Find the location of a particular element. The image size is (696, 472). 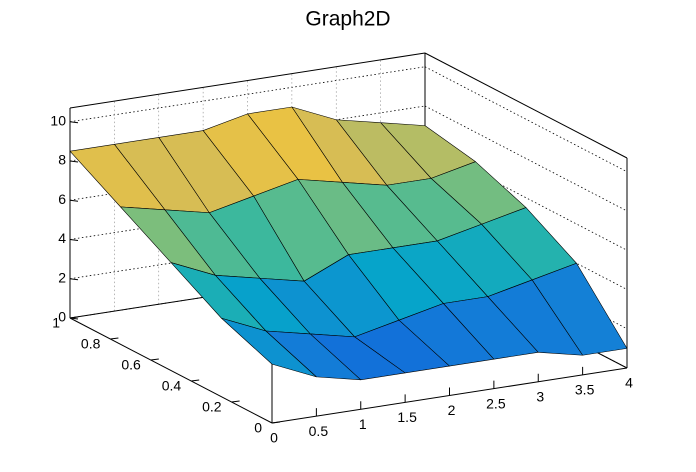

z-tick-label: 2 is located at coordinates (62, 277).